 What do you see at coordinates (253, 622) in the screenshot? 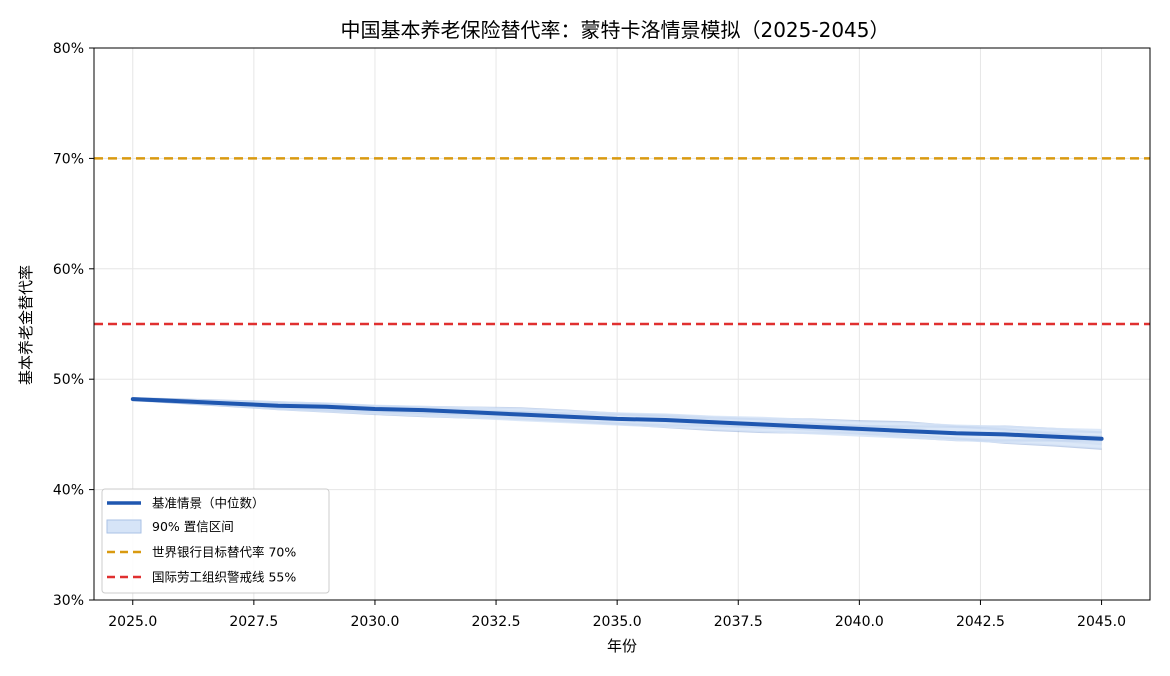
I see `x-tick-label: 2027.5` at bounding box center [253, 622].